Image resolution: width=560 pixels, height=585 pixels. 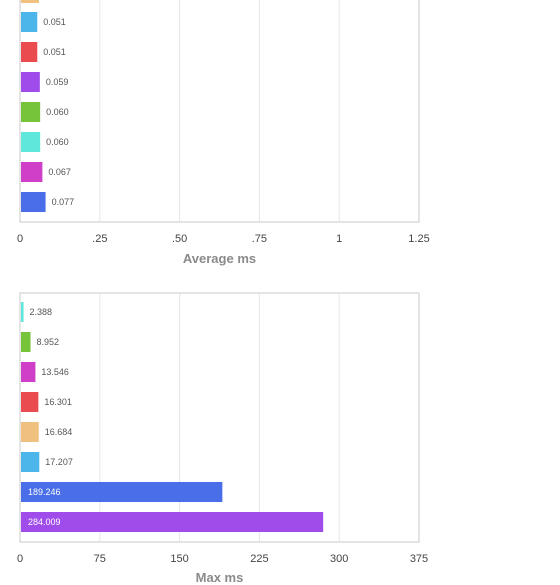 I want to click on bar-value-label: 8.952, so click(x=48, y=342).